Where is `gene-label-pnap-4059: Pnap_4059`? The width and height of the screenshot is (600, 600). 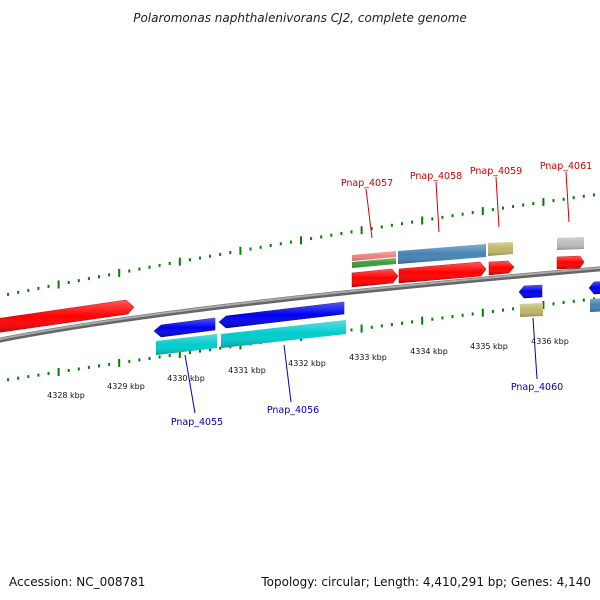 gene-label-pnap-4059: Pnap_4059 is located at coordinates (496, 171).